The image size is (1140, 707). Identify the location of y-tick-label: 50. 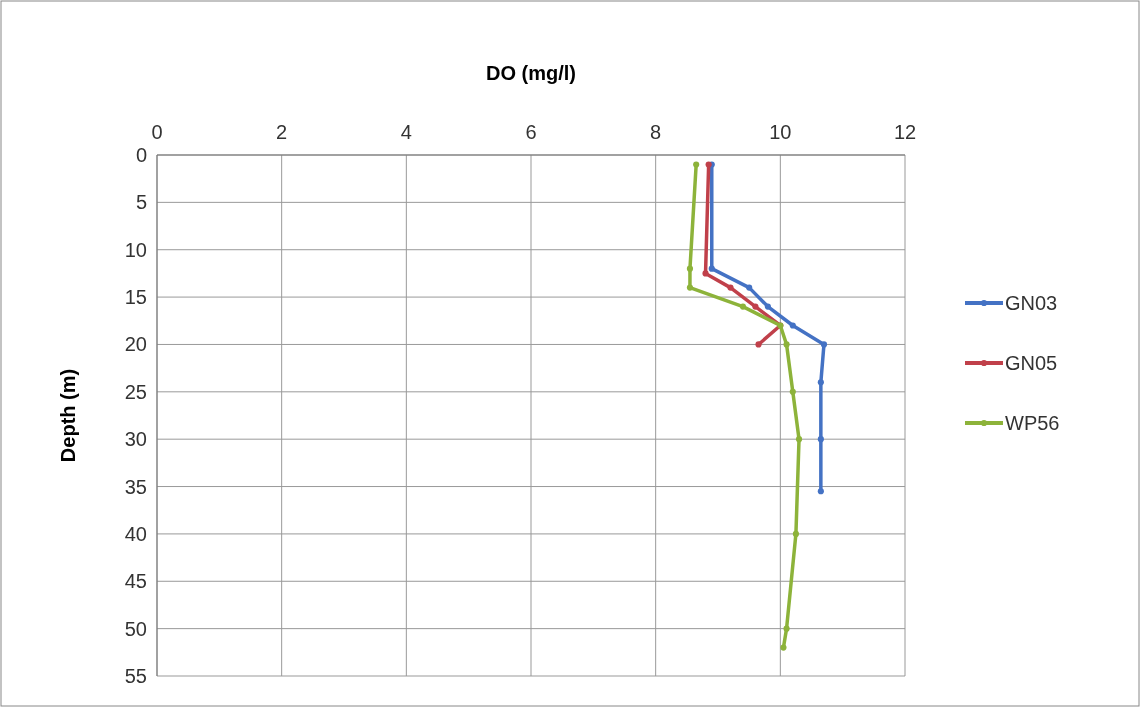
(135, 628).